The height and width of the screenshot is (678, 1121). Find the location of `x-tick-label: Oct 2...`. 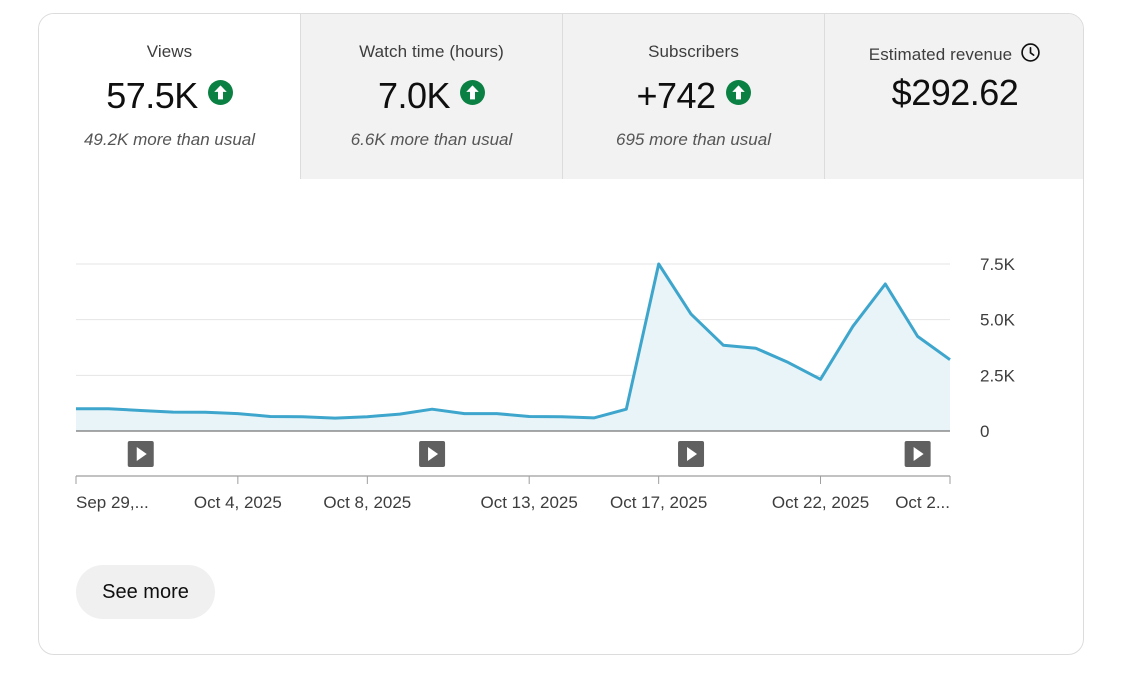

x-tick-label: Oct 2... is located at coordinates (922, 502).